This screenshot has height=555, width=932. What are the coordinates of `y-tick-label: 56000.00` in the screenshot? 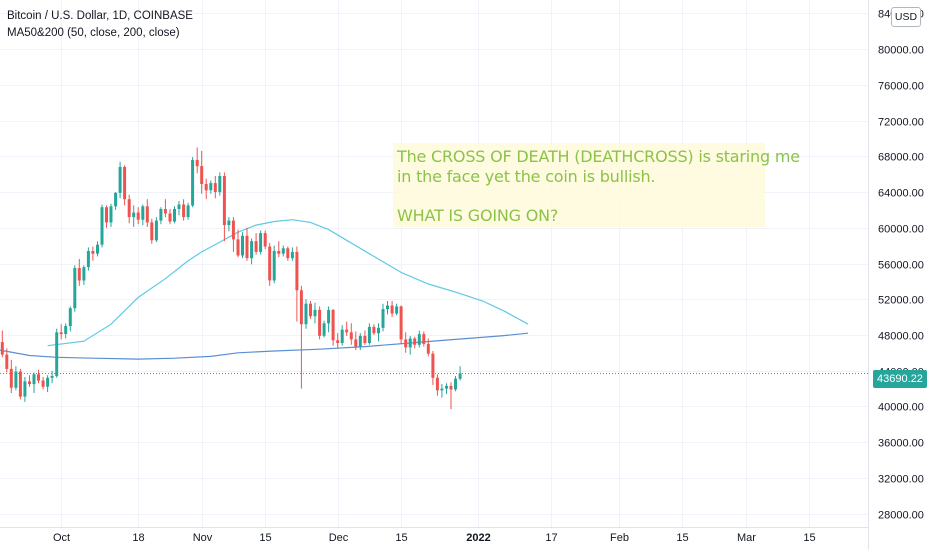 It's located at (901, 266).